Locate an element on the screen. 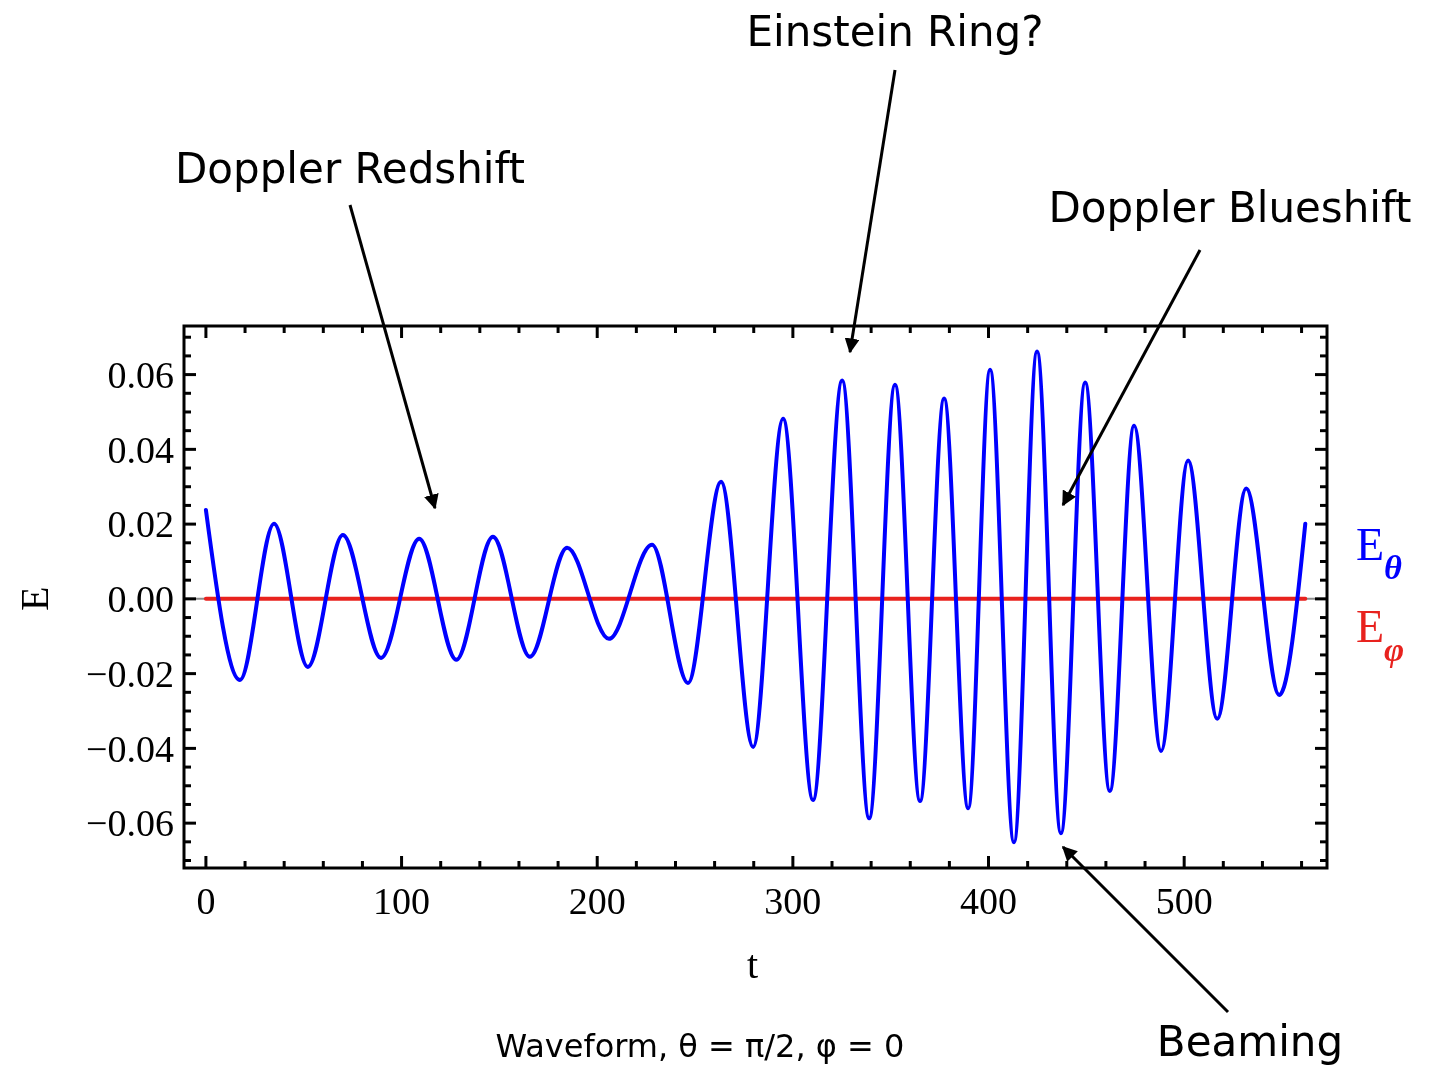 The image size is (1440, 1067). x-tick-label: 0 is located at coordinates (206, 901).